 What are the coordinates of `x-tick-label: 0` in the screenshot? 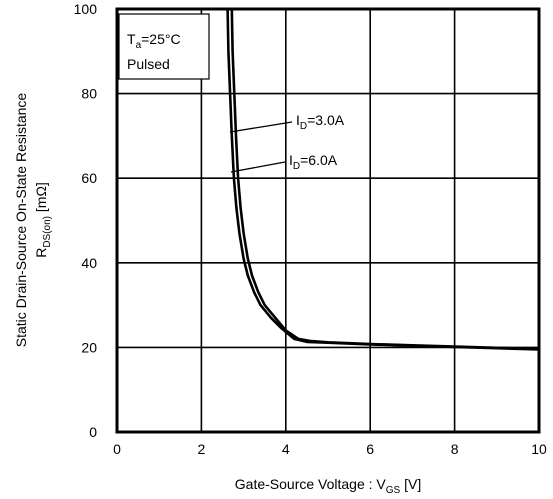 It's located at (117, 449).